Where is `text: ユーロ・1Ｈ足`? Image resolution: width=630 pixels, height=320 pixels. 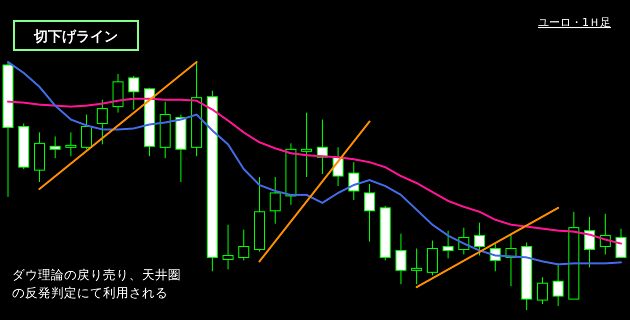 text: ユーロ・1Ｈ足 is located at coordinates (574, 22).